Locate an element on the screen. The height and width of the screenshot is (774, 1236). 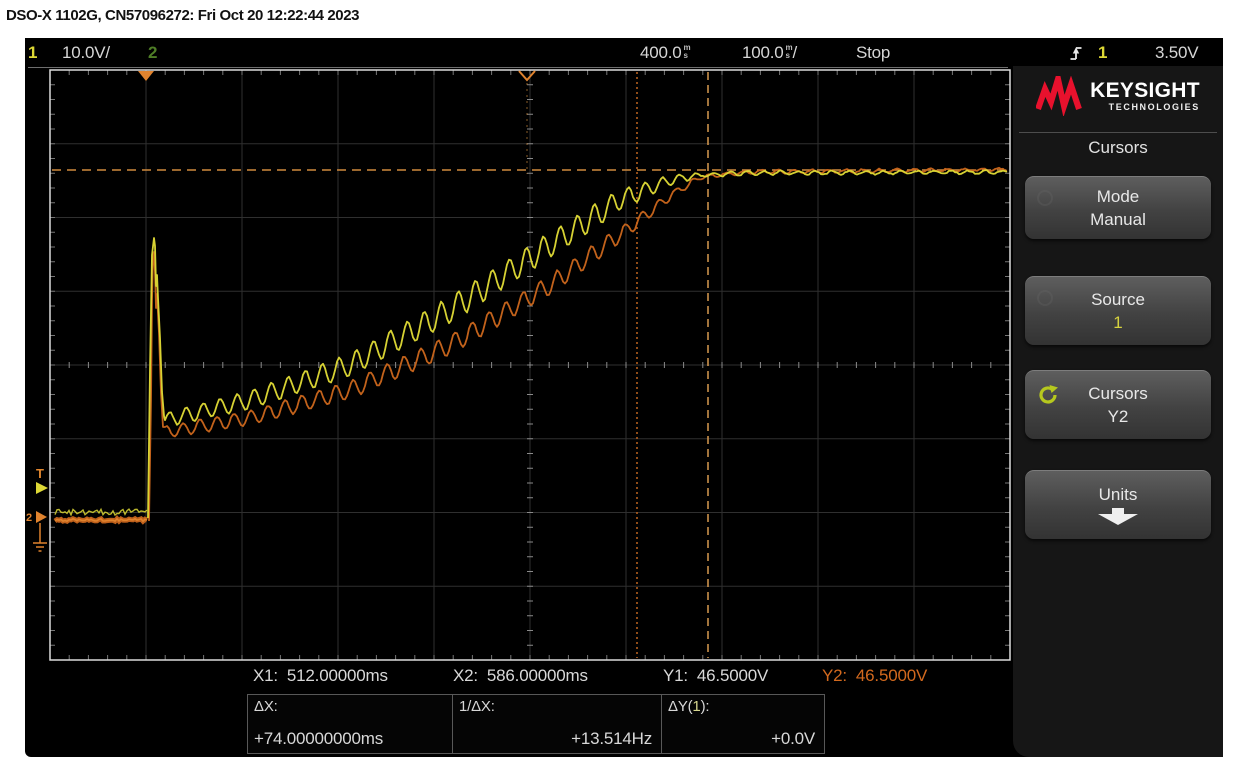
cursor-x2-readout: X2: 586.00000ms is located at coordinates (520, 675).